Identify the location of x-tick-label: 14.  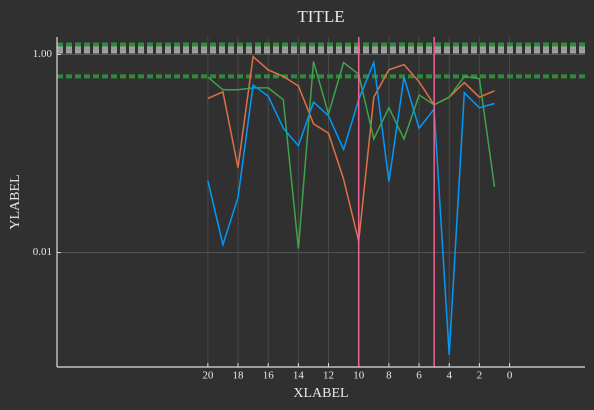
(299, 376).